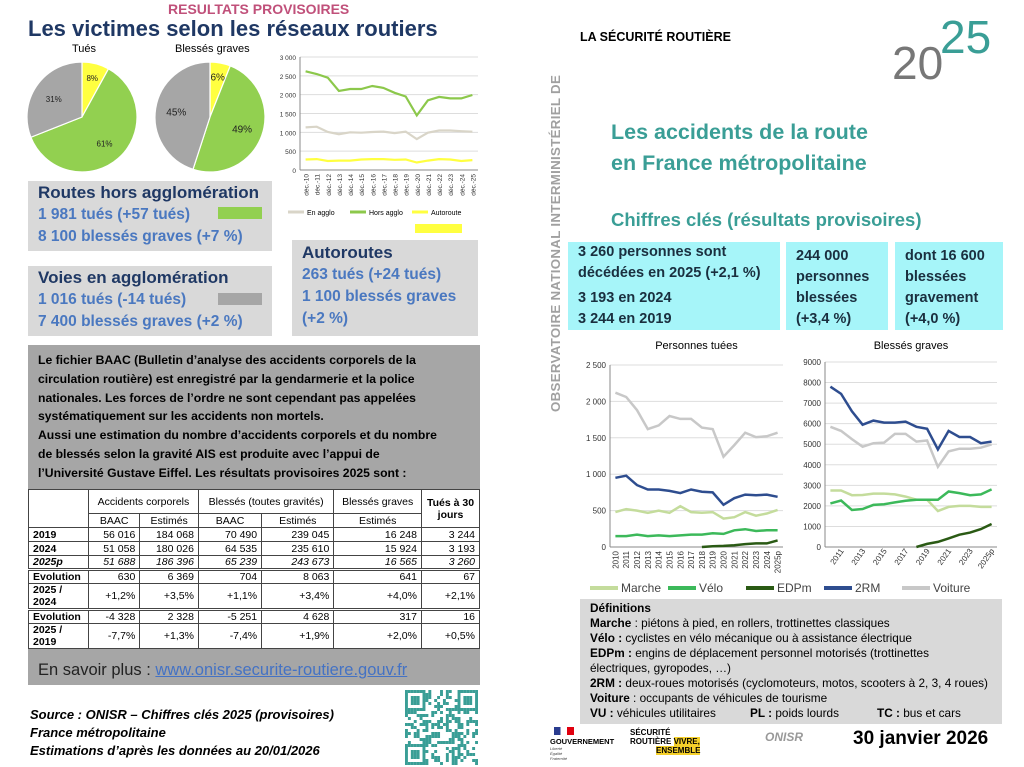 The image size is (1024, 767). Describe the element at coordinates (986, 559) in the screenshot. I see `x-tick-label: 2025p` at that location.